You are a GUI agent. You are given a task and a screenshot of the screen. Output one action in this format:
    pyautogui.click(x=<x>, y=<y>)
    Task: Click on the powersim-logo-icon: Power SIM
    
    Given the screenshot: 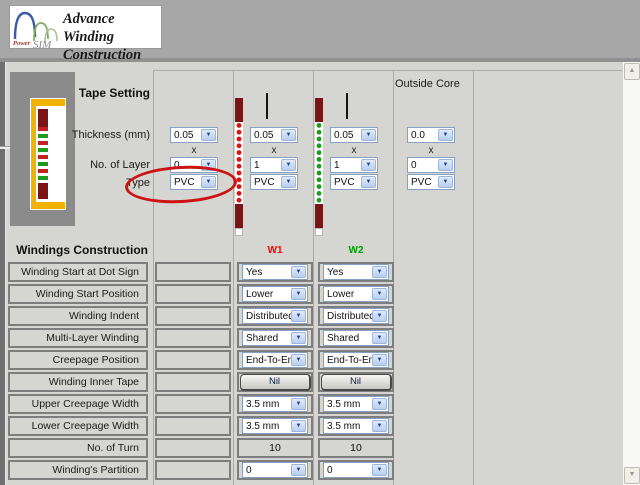 What is the action you would take?
    pyautogui.click(x=35, y=30)
    